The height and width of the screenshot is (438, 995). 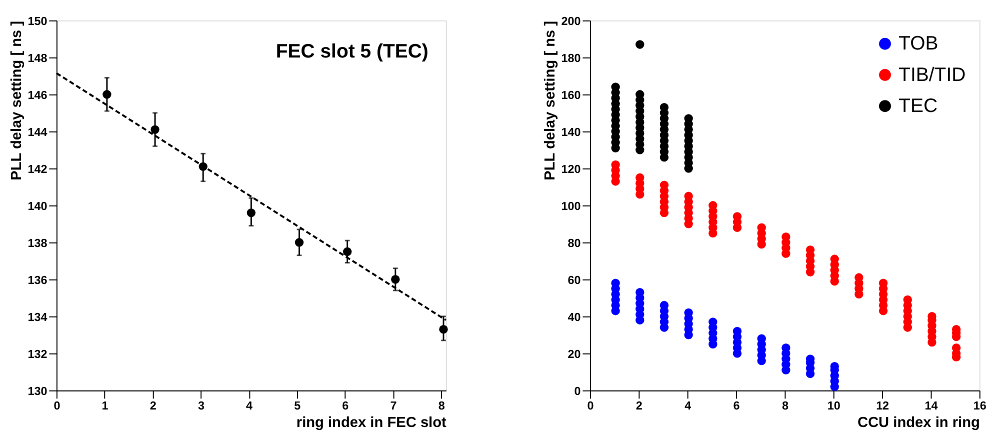 I want to click on point, so click(x=640, y=44).